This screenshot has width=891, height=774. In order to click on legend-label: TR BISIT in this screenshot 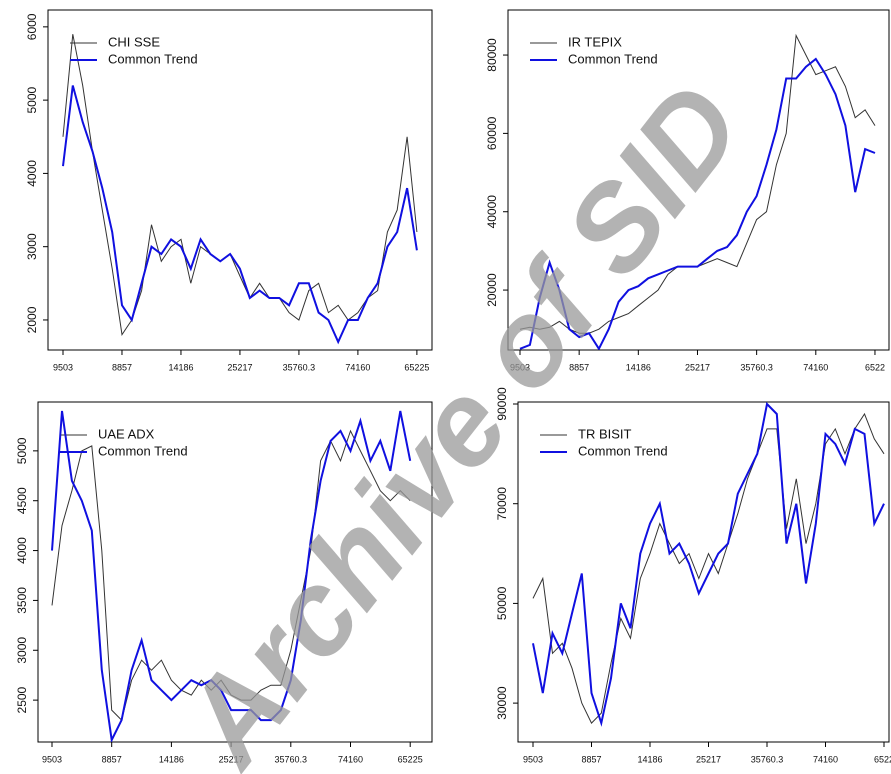, I will do `click(605, 433)`.